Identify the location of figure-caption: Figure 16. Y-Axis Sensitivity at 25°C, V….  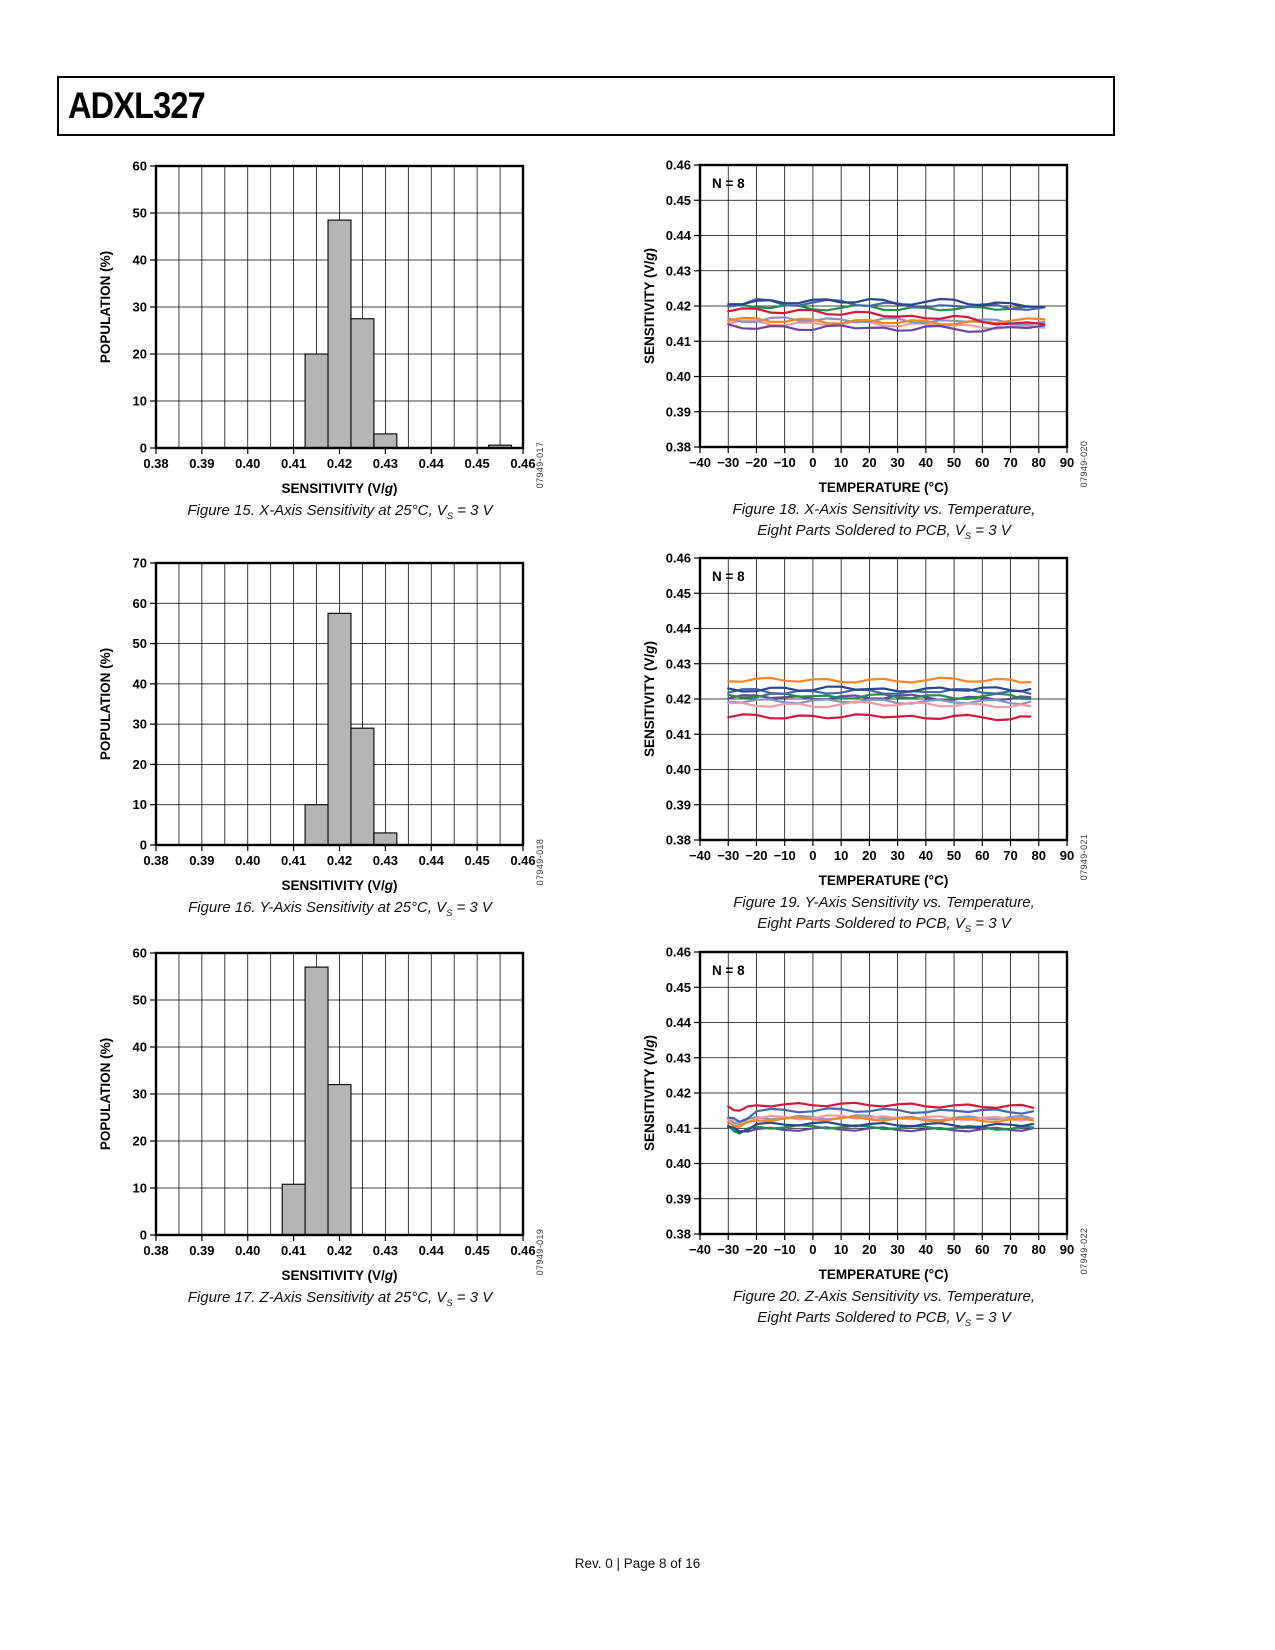
(340, 910).